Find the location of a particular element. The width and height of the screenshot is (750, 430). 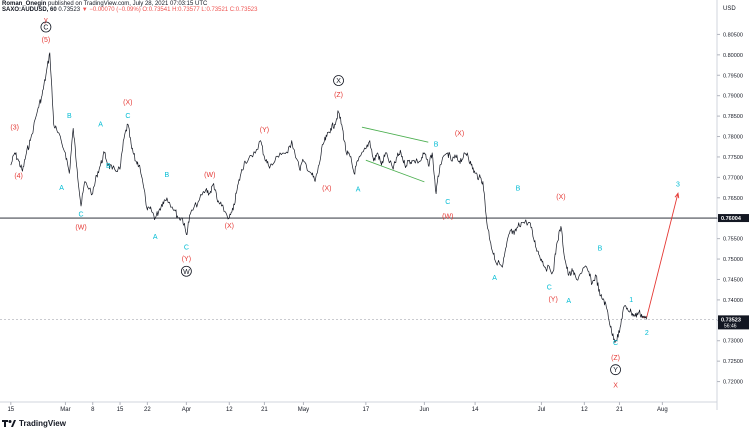

last-price-tag-bg is located at coordinates (733, 322).